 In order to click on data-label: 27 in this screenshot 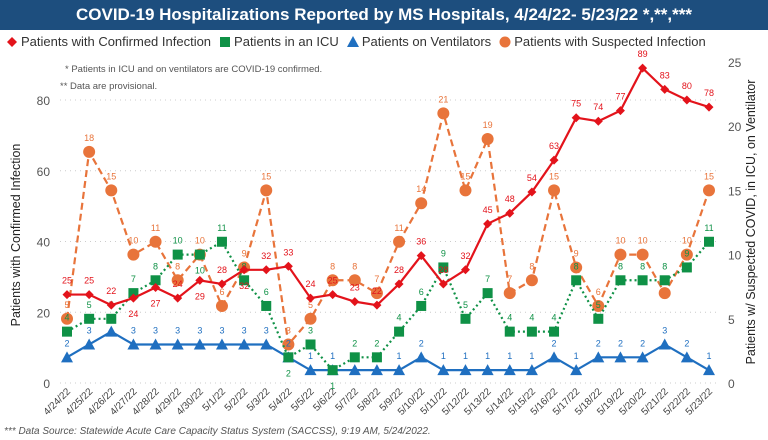, I will do `click(156, 303)`.